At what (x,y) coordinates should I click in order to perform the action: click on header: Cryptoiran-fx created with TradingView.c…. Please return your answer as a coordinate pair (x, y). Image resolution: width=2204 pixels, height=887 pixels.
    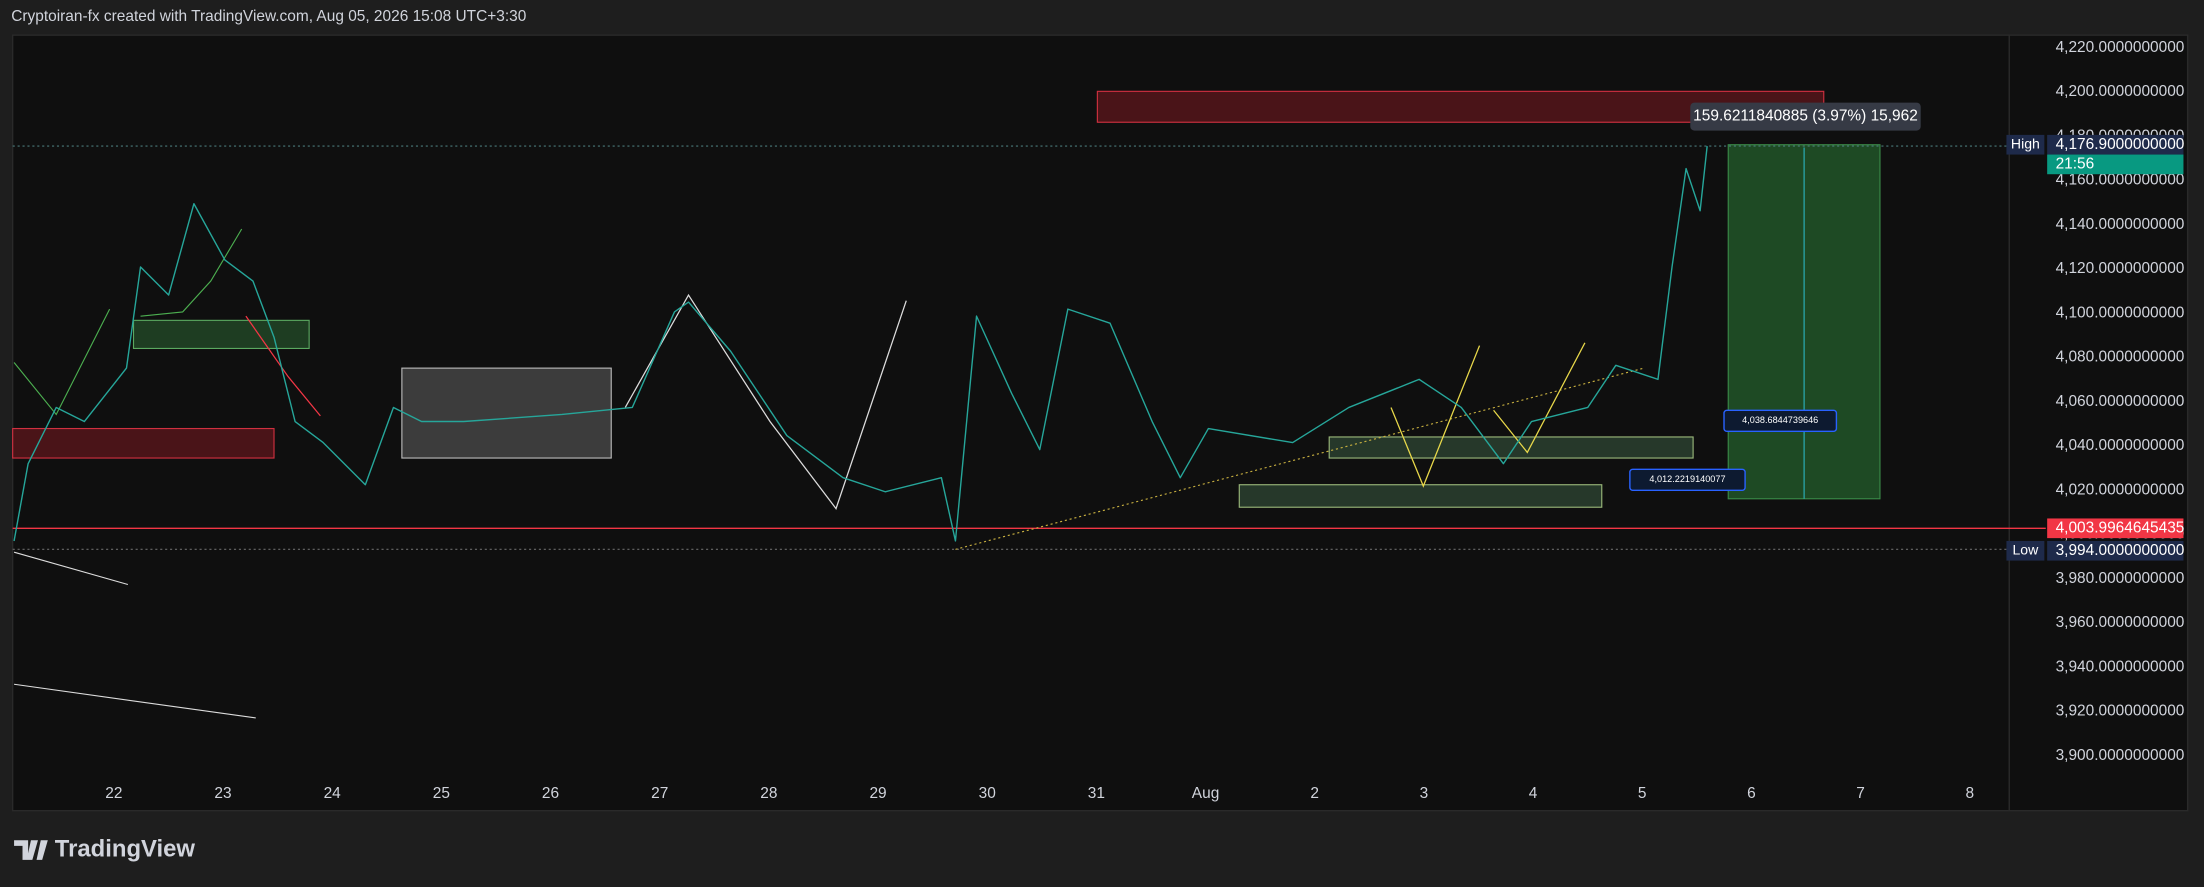
    Looking at the image, I should click on (268, 16).